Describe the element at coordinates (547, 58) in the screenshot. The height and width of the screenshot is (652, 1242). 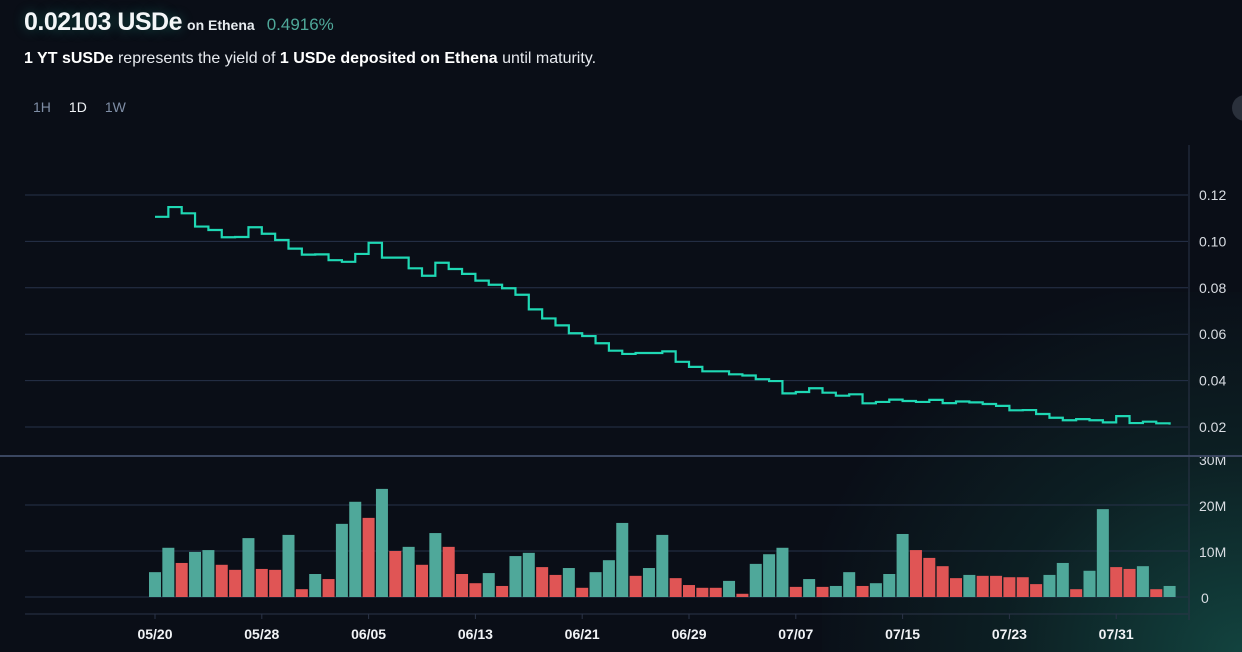
I see `desc-text-2: until maturity.` at that location.